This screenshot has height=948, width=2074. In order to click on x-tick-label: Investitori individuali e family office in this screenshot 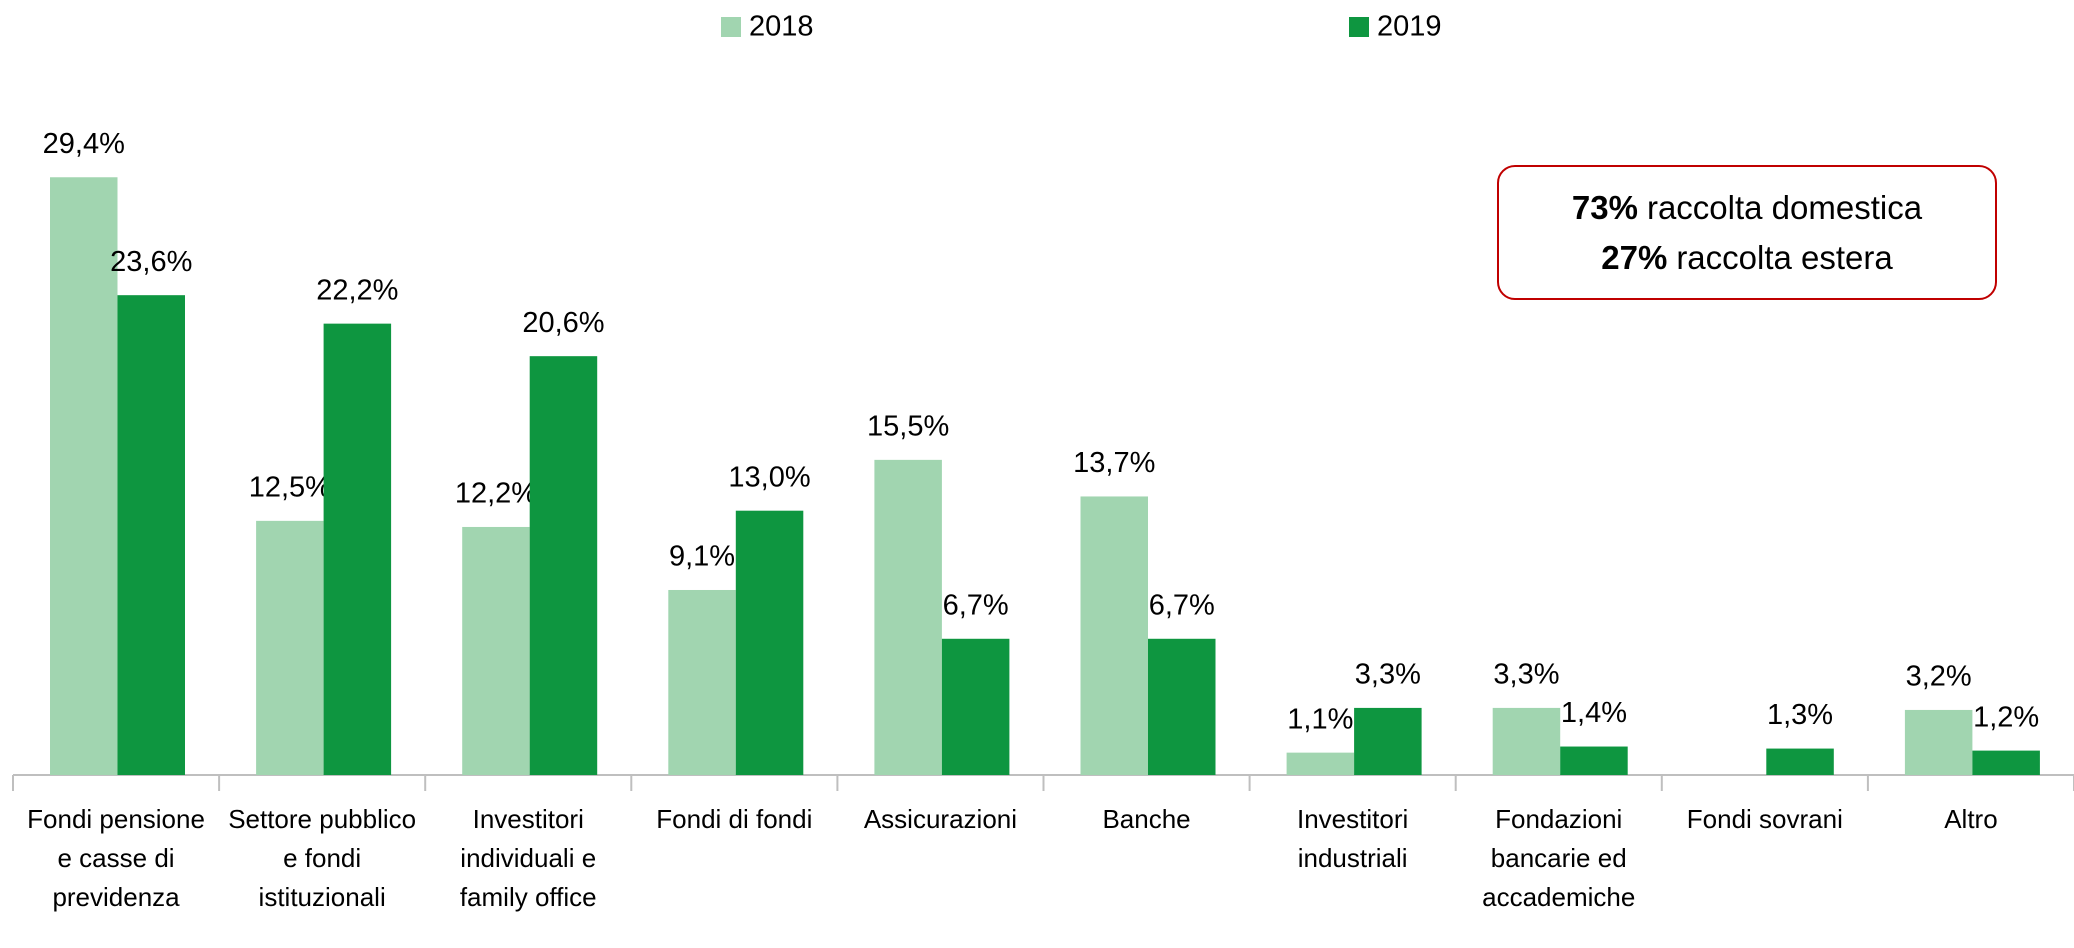, I will do `click(528, 858)`.